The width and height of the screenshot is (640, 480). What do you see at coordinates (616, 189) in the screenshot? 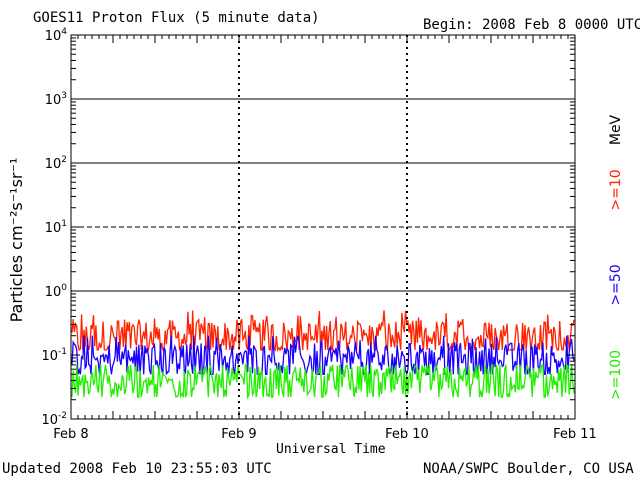
I see `legend-series-1: >=10` at bounding box center [616, 189].